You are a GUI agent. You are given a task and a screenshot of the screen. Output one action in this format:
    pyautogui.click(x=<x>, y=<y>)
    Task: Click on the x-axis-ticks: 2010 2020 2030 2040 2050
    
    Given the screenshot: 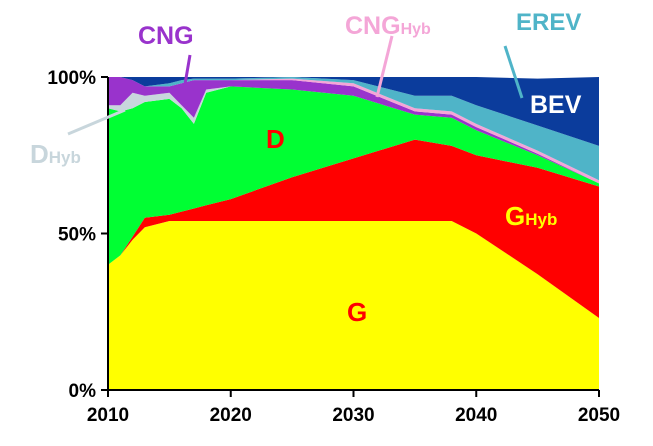 What is the action you would take?
    pyautogui.click(x=353, y=408)
    